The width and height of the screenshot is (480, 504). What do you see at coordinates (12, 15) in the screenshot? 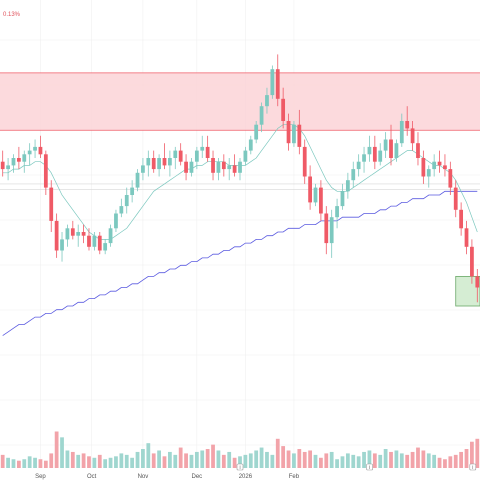
I see `corner-label: 0.13%` at bounding box center [12, 15].